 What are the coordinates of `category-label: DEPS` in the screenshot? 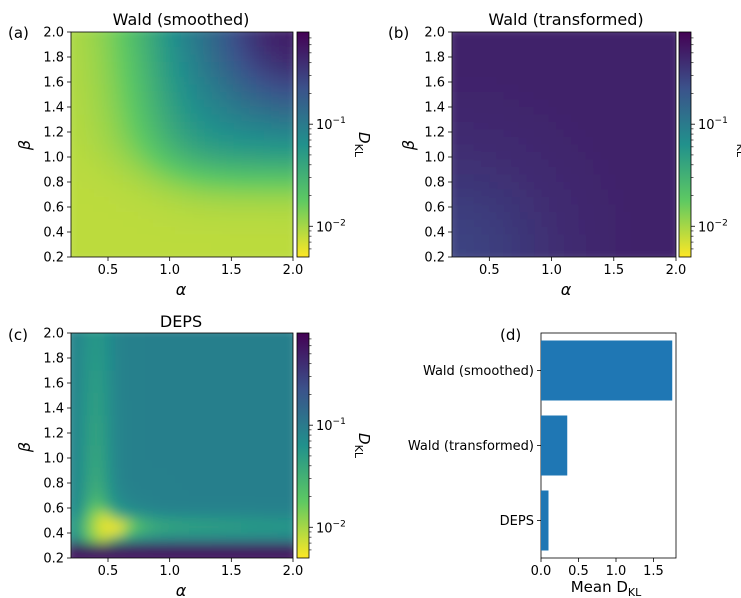 It's located at (517, 521).